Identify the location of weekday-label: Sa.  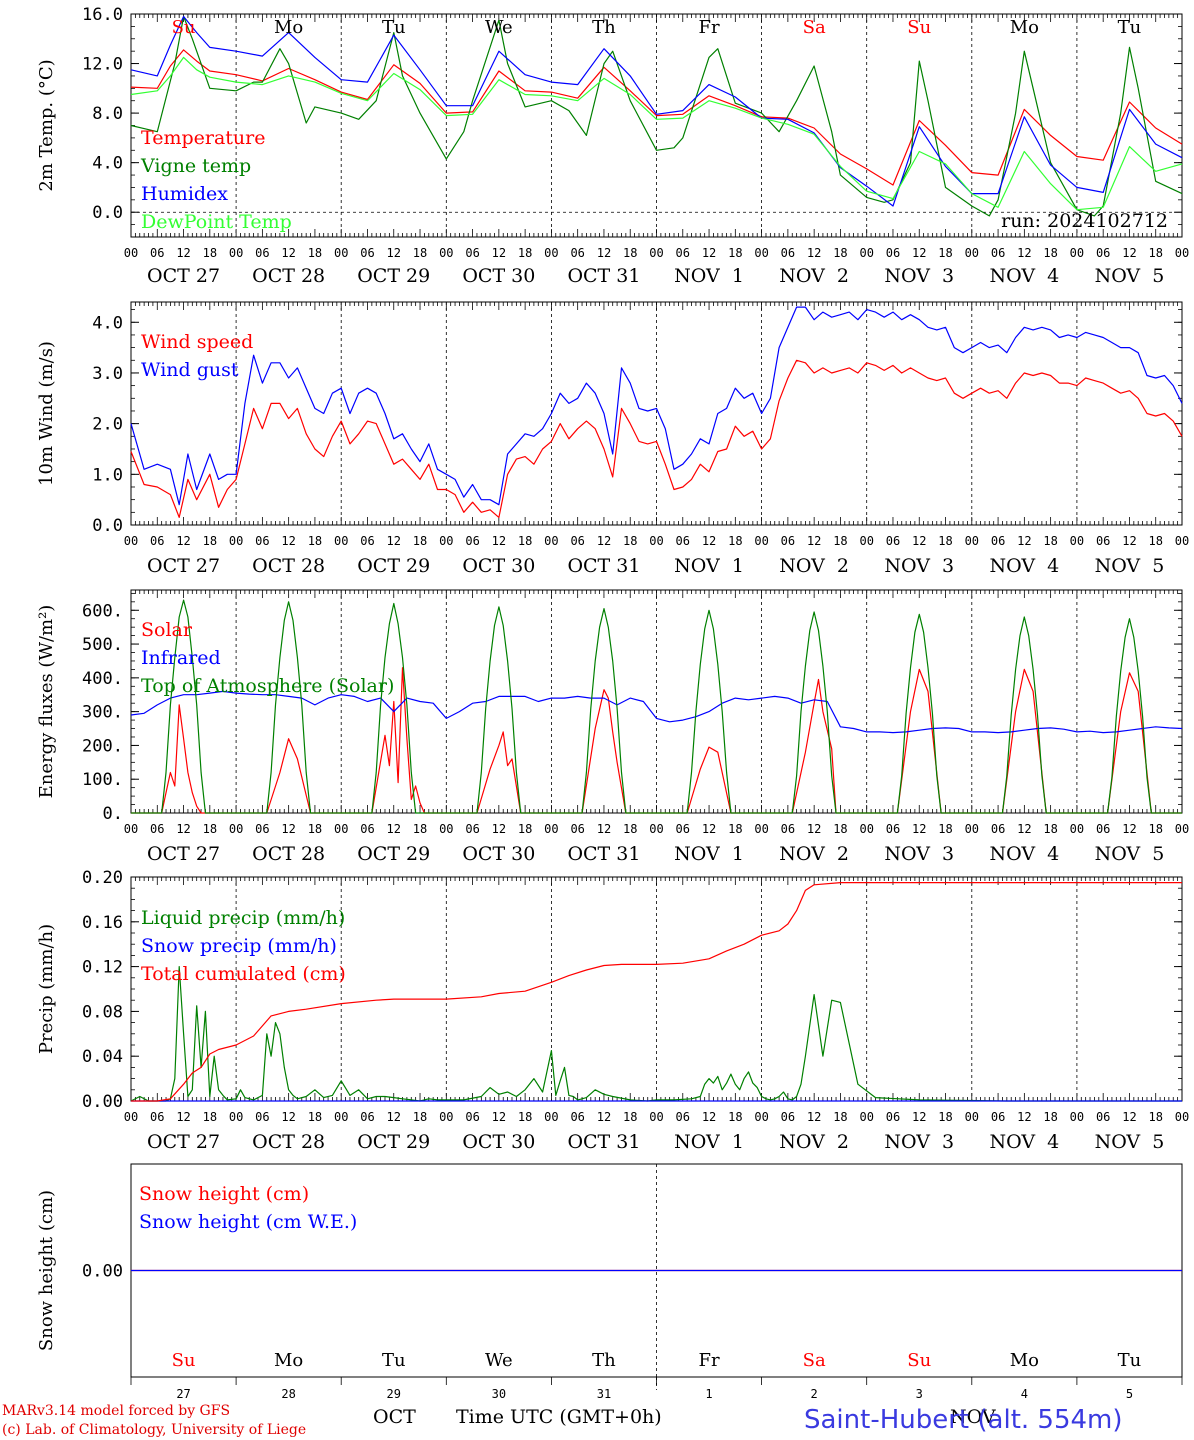
(814, 27).